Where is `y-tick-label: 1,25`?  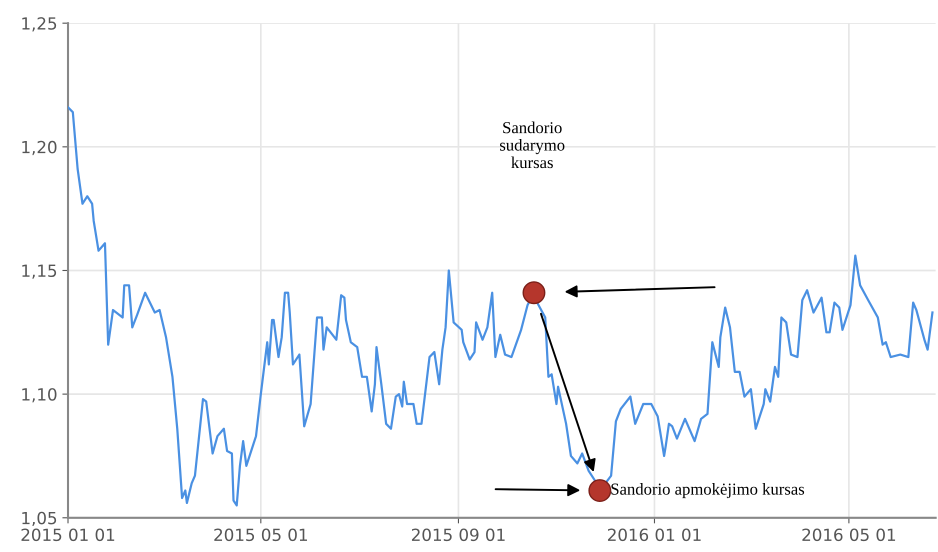
y-tick-label: 1,25 is located at coordinates (39, 24).